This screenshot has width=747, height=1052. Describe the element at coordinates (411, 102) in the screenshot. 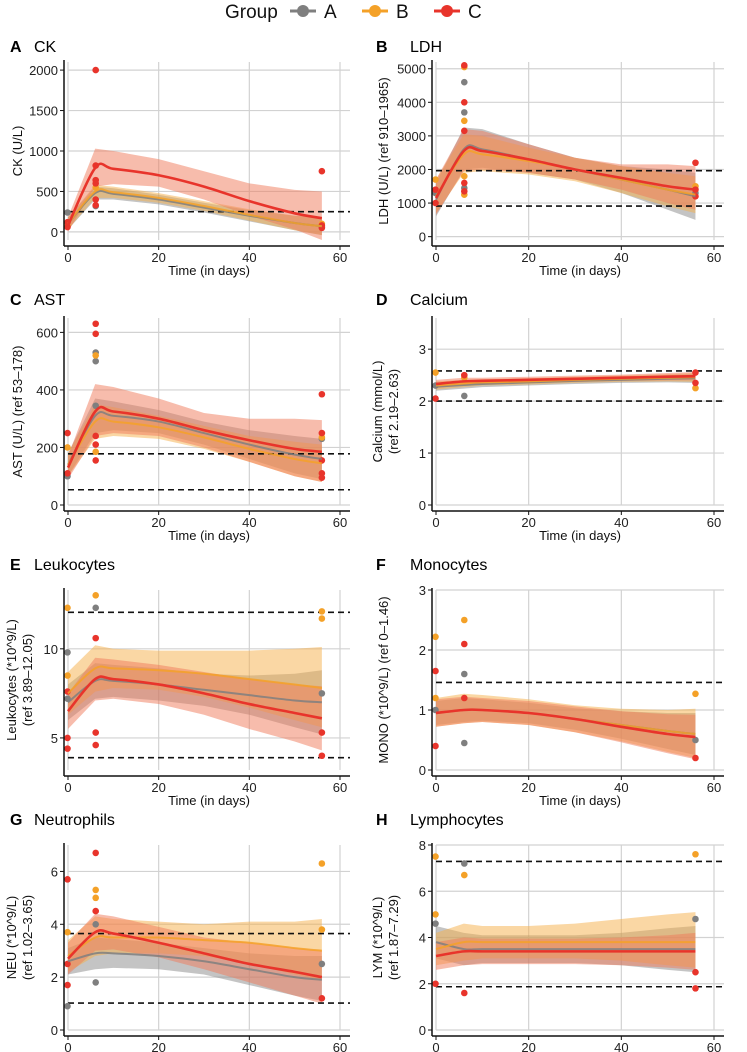

I see `y-tick-label: 4000` at that location.